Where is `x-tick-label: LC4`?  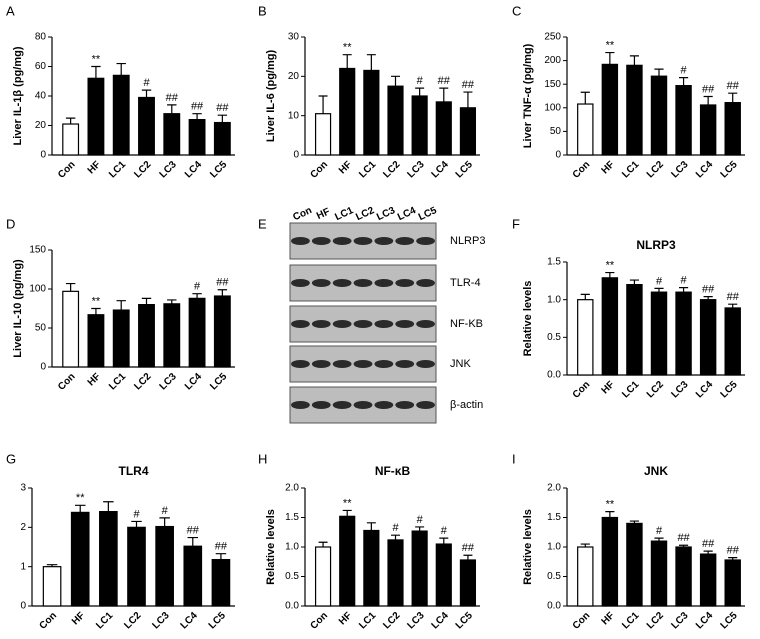 x-tick-label: LC4 is located at coordinates (189, 620).